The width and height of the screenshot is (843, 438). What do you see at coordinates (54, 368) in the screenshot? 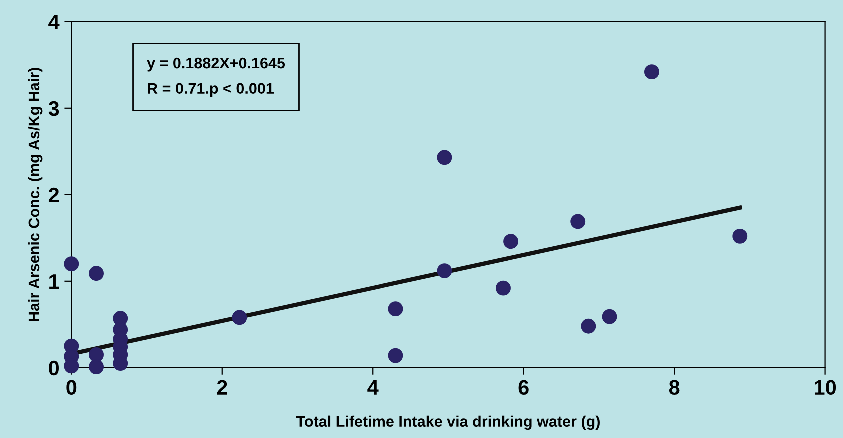
I see `y-tick-label: 0` at bounding box center [54, 368].